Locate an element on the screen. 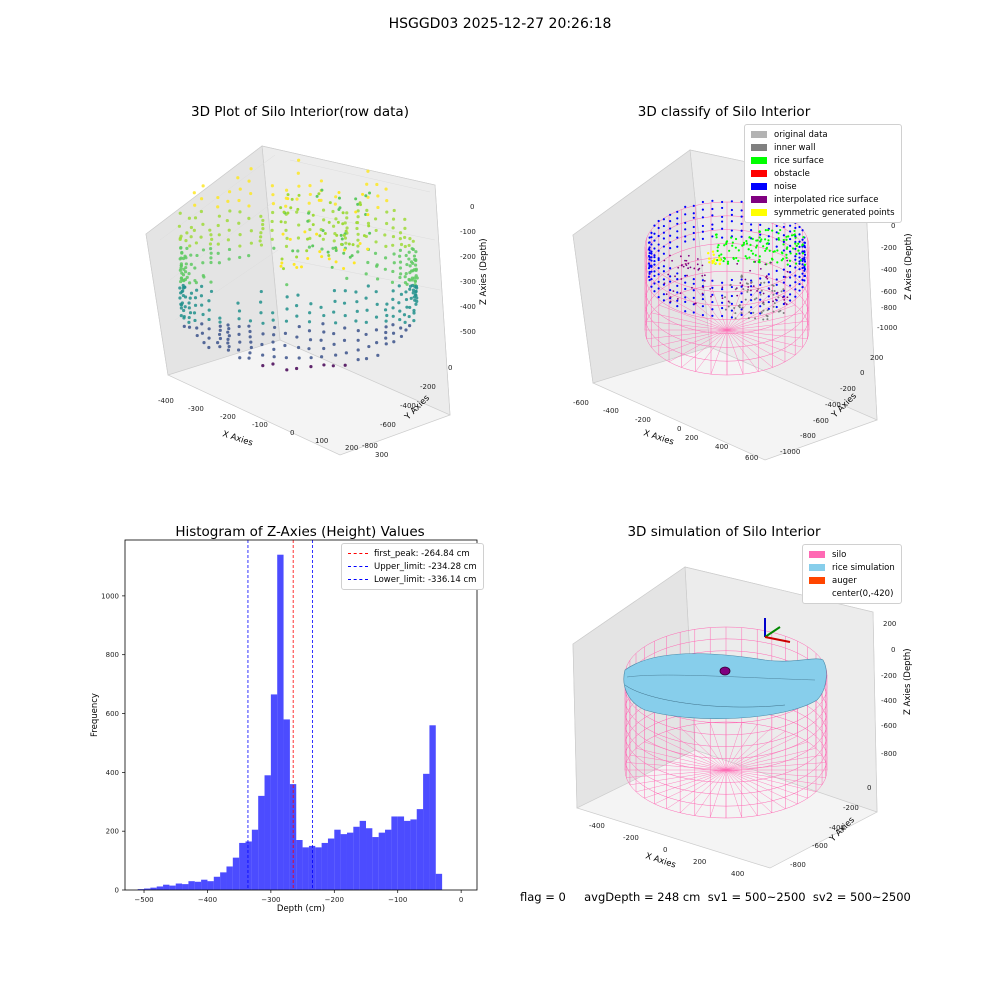  histogram-bars is located at coordinates (290, 722).